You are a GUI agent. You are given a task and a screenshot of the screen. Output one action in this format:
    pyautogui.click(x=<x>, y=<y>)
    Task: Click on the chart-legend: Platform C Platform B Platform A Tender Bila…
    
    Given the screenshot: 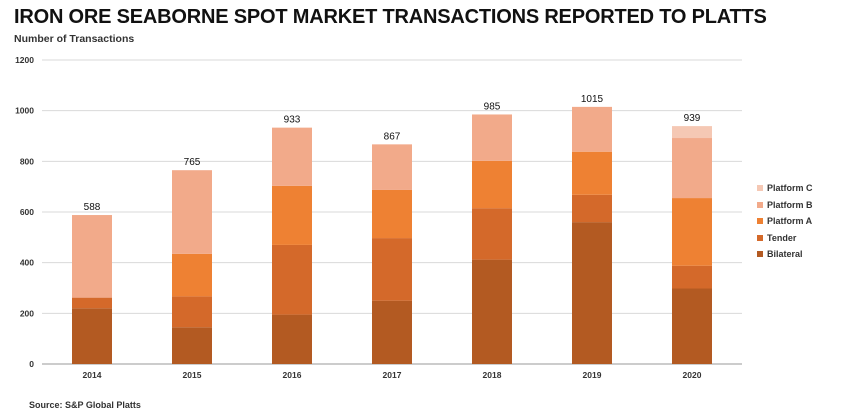 What is the action you would take?
    pyautogui.click(x=785, y=221)
    